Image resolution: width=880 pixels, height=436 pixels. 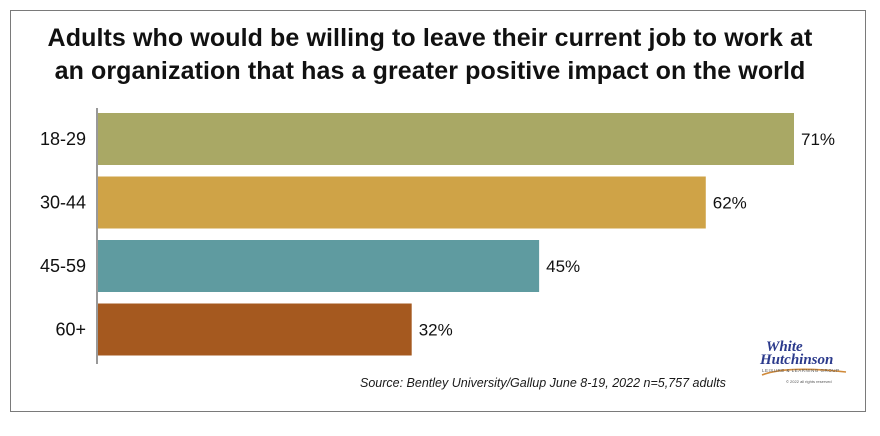 What do you see at coordinates (255, 329) in the screenshot?
I see `bar-60+` at bounding box center [255, 329].